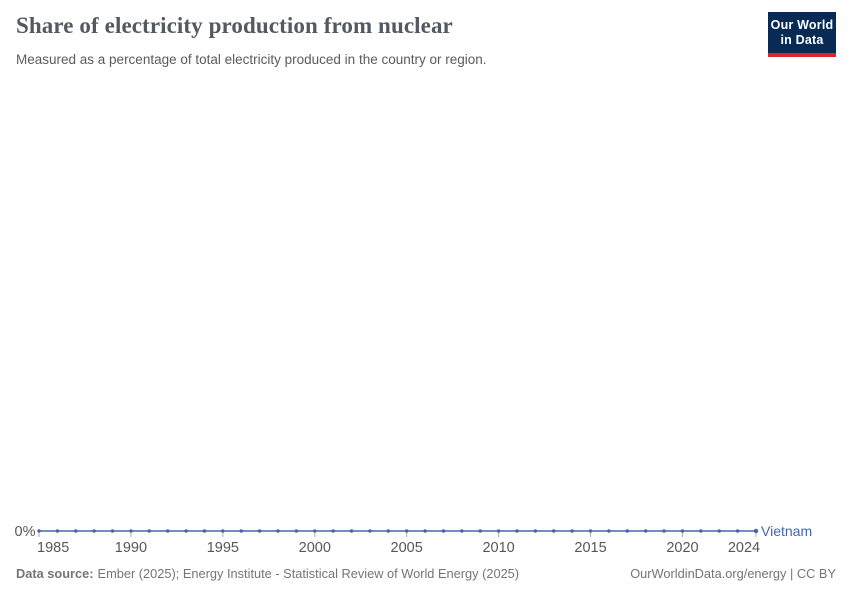 The height and width of the screenshot is (600, 850). I want to click on x-axis-label: 1995, so click(223, 548).